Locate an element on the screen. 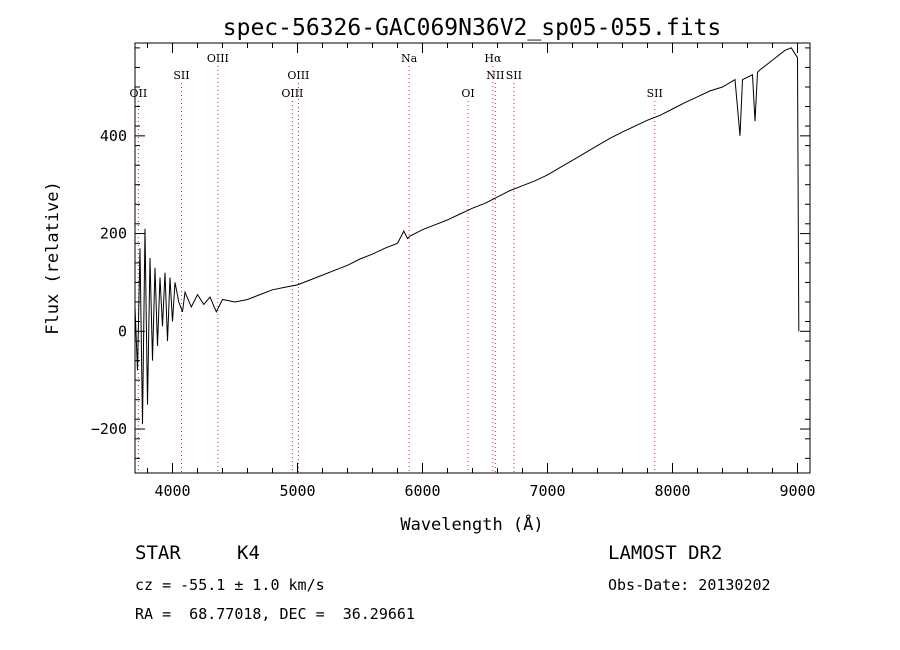 This screenshot has width=900, height=650. coordinates-text: RA = 68.77018, DEC = 36.29661 is located at coordinates (275, 614).